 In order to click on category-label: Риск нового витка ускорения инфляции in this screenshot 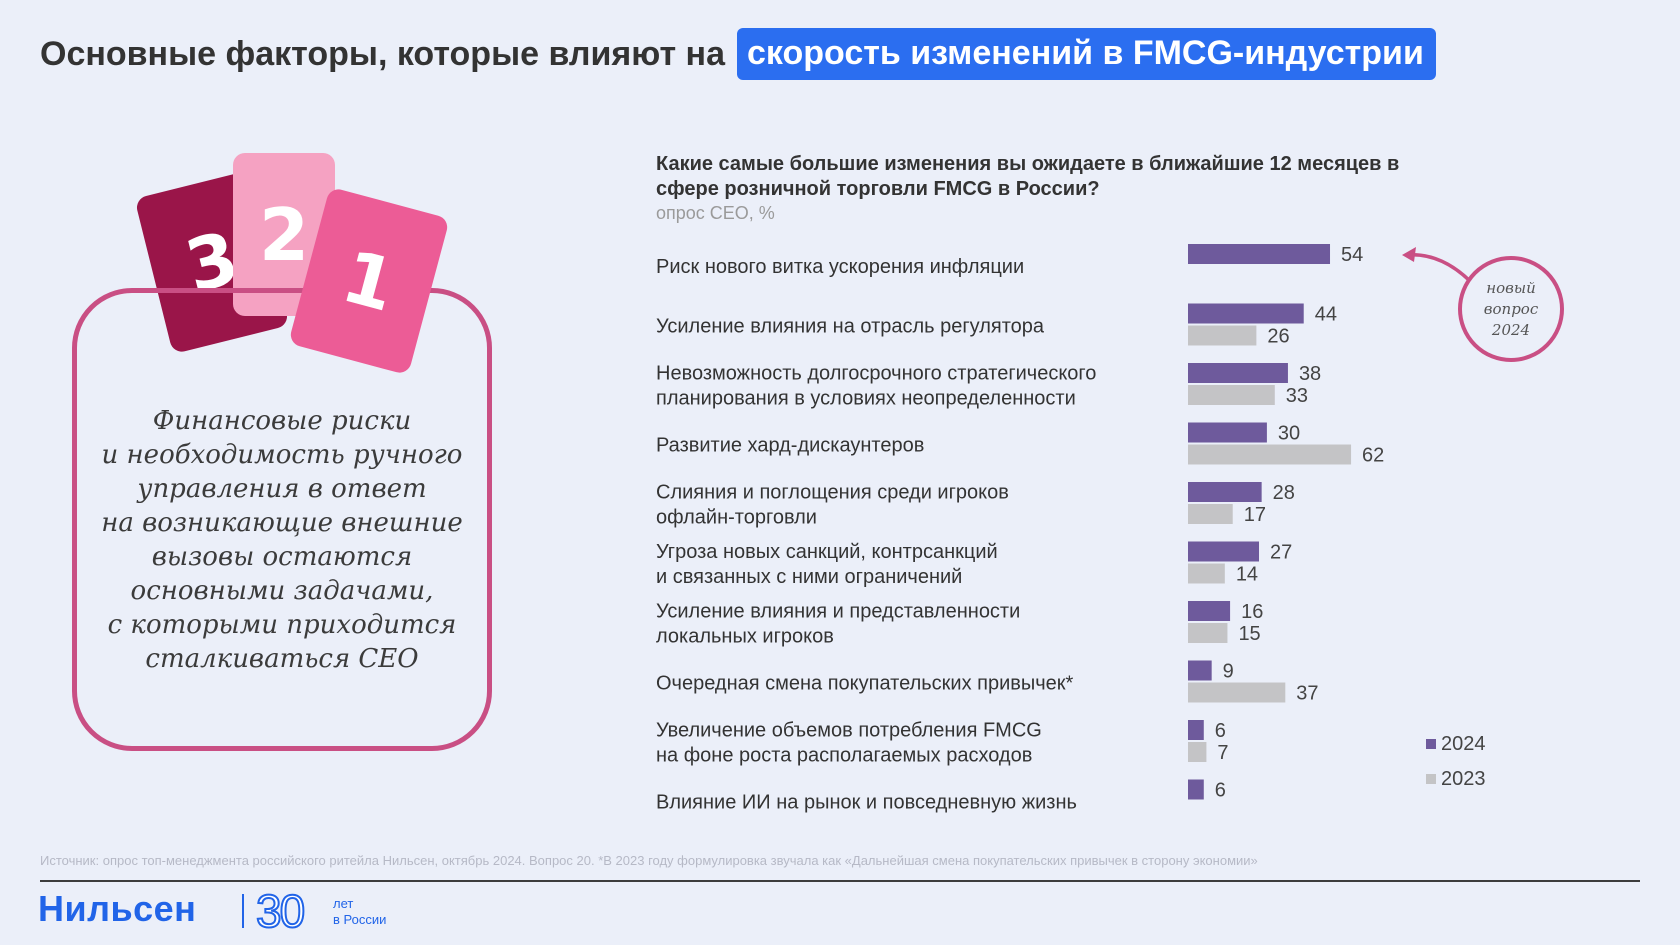, I will do `click(840, 267)`.